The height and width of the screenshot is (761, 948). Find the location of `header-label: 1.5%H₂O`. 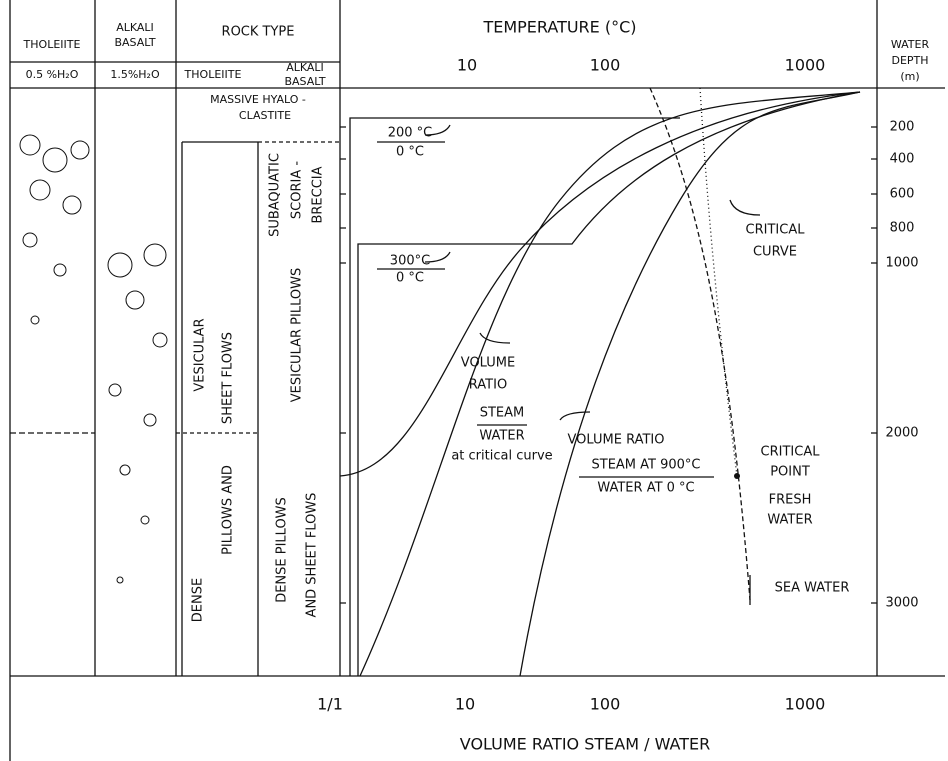

header-label: 1.5%H₂O is located at coordinates (135, 74).